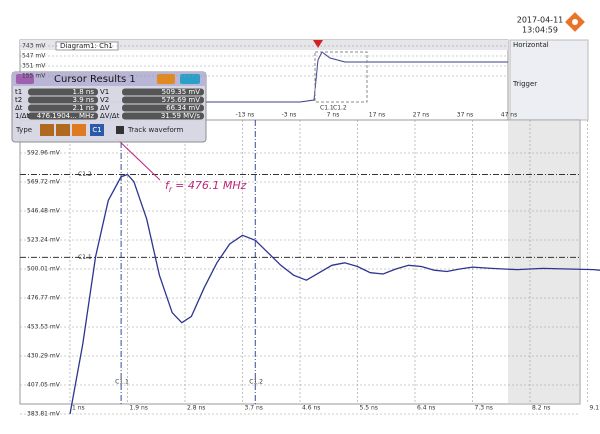  What do you see at coordinates (369, 408) in the screenshot?
I see `x-tick-label: 5.5 ns` at bounding box center [369, 408].